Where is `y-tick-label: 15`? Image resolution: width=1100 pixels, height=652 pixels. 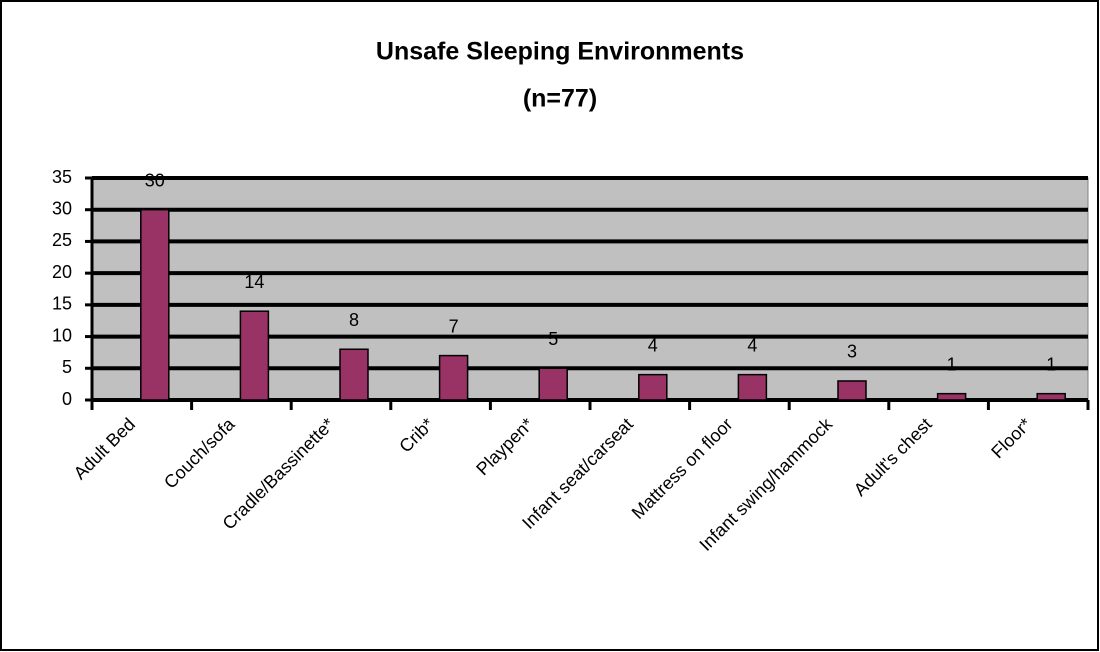 y-tick-label: 15 is located at coordinates (62, 304).